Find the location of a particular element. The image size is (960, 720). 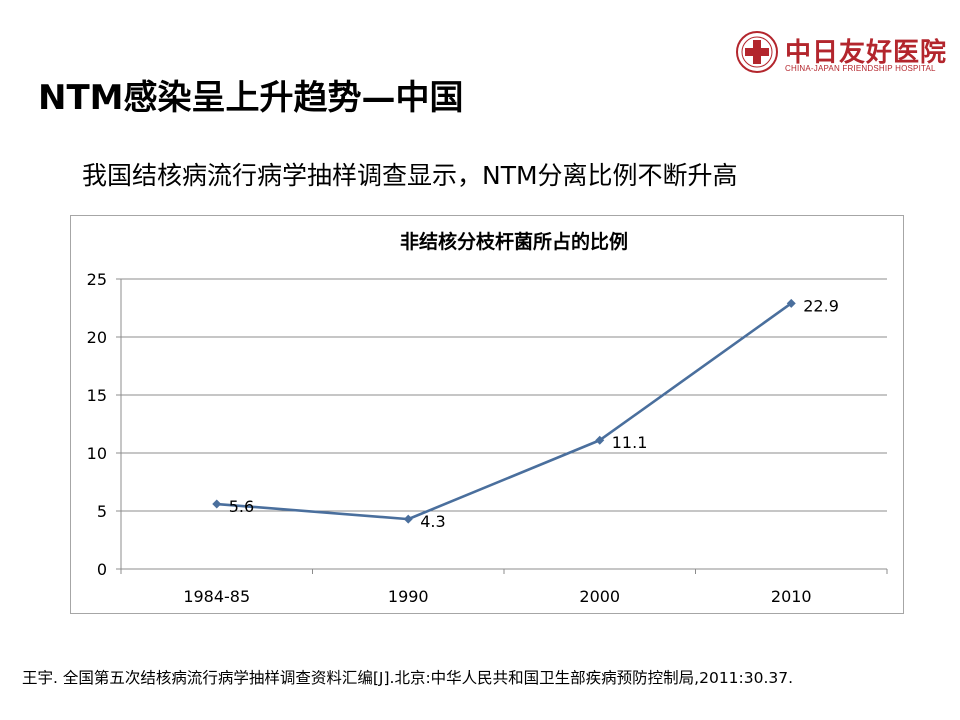

hospital-logo: 中日友好医院 CHINA-JAPAN FRIENDSHIP HOSPITAL is located at coordinates (840, 55).